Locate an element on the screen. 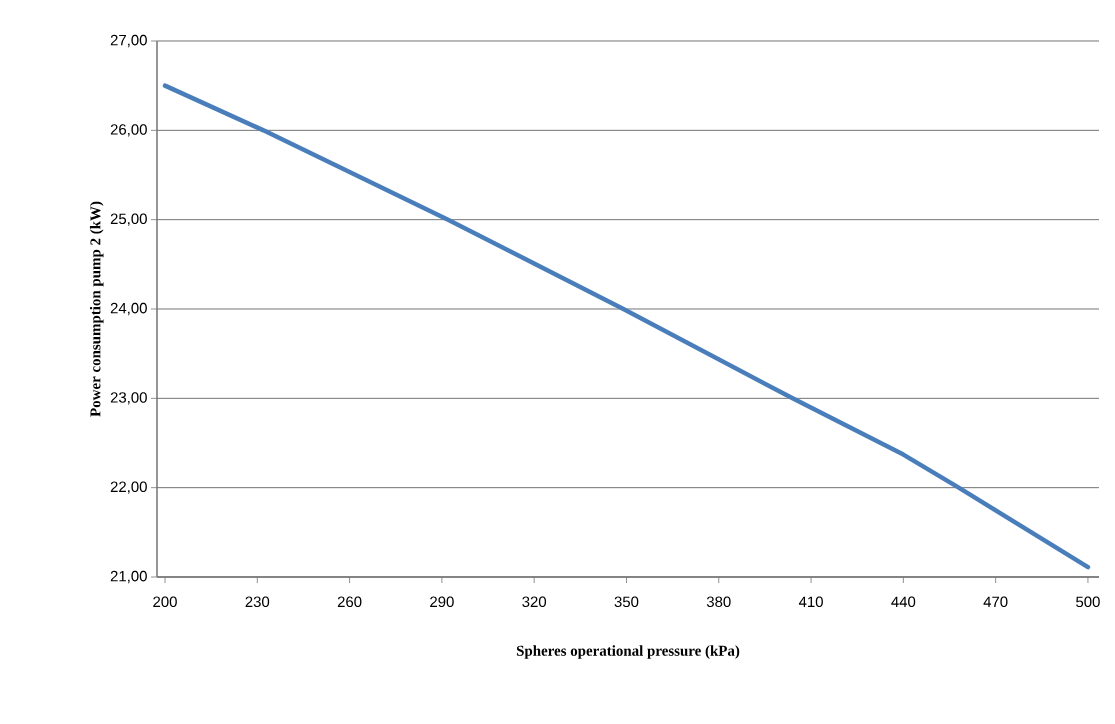  x-tick-label: 320 is located at coordinates (534, 602).